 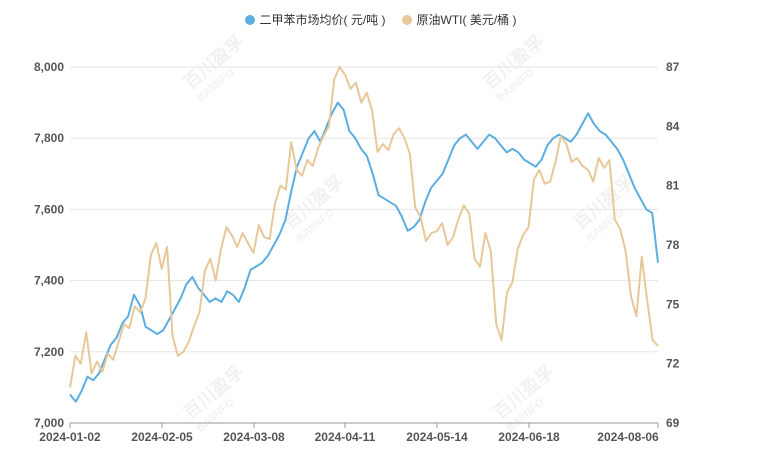 What do you see at coordinates (322, 20) in the screenshot?
I see `legend-label-xylene: 二甲苯市场均价( 元/吨 )` at bounding box center [322, 20].